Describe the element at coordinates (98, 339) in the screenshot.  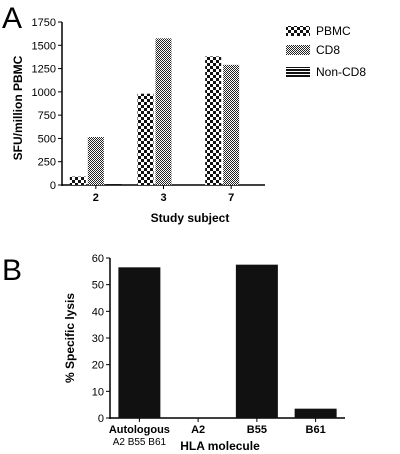
I see `chart-b-y-tick-label: 30` at that location.